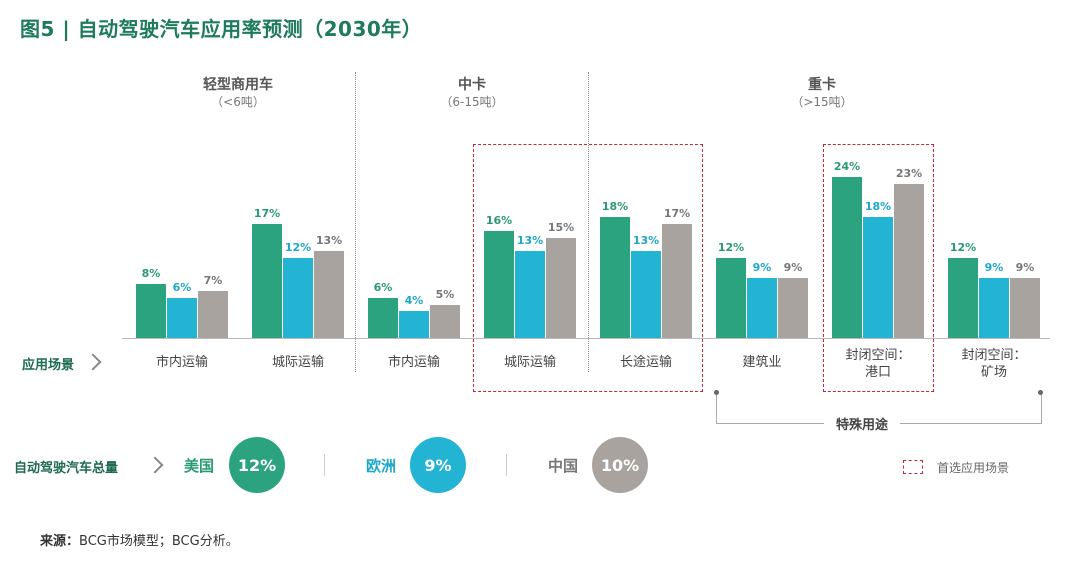 Image resolution: width=1080 pixels, height=566 pixels. I want to click on bar-series2-cat4, so click(530, 294).